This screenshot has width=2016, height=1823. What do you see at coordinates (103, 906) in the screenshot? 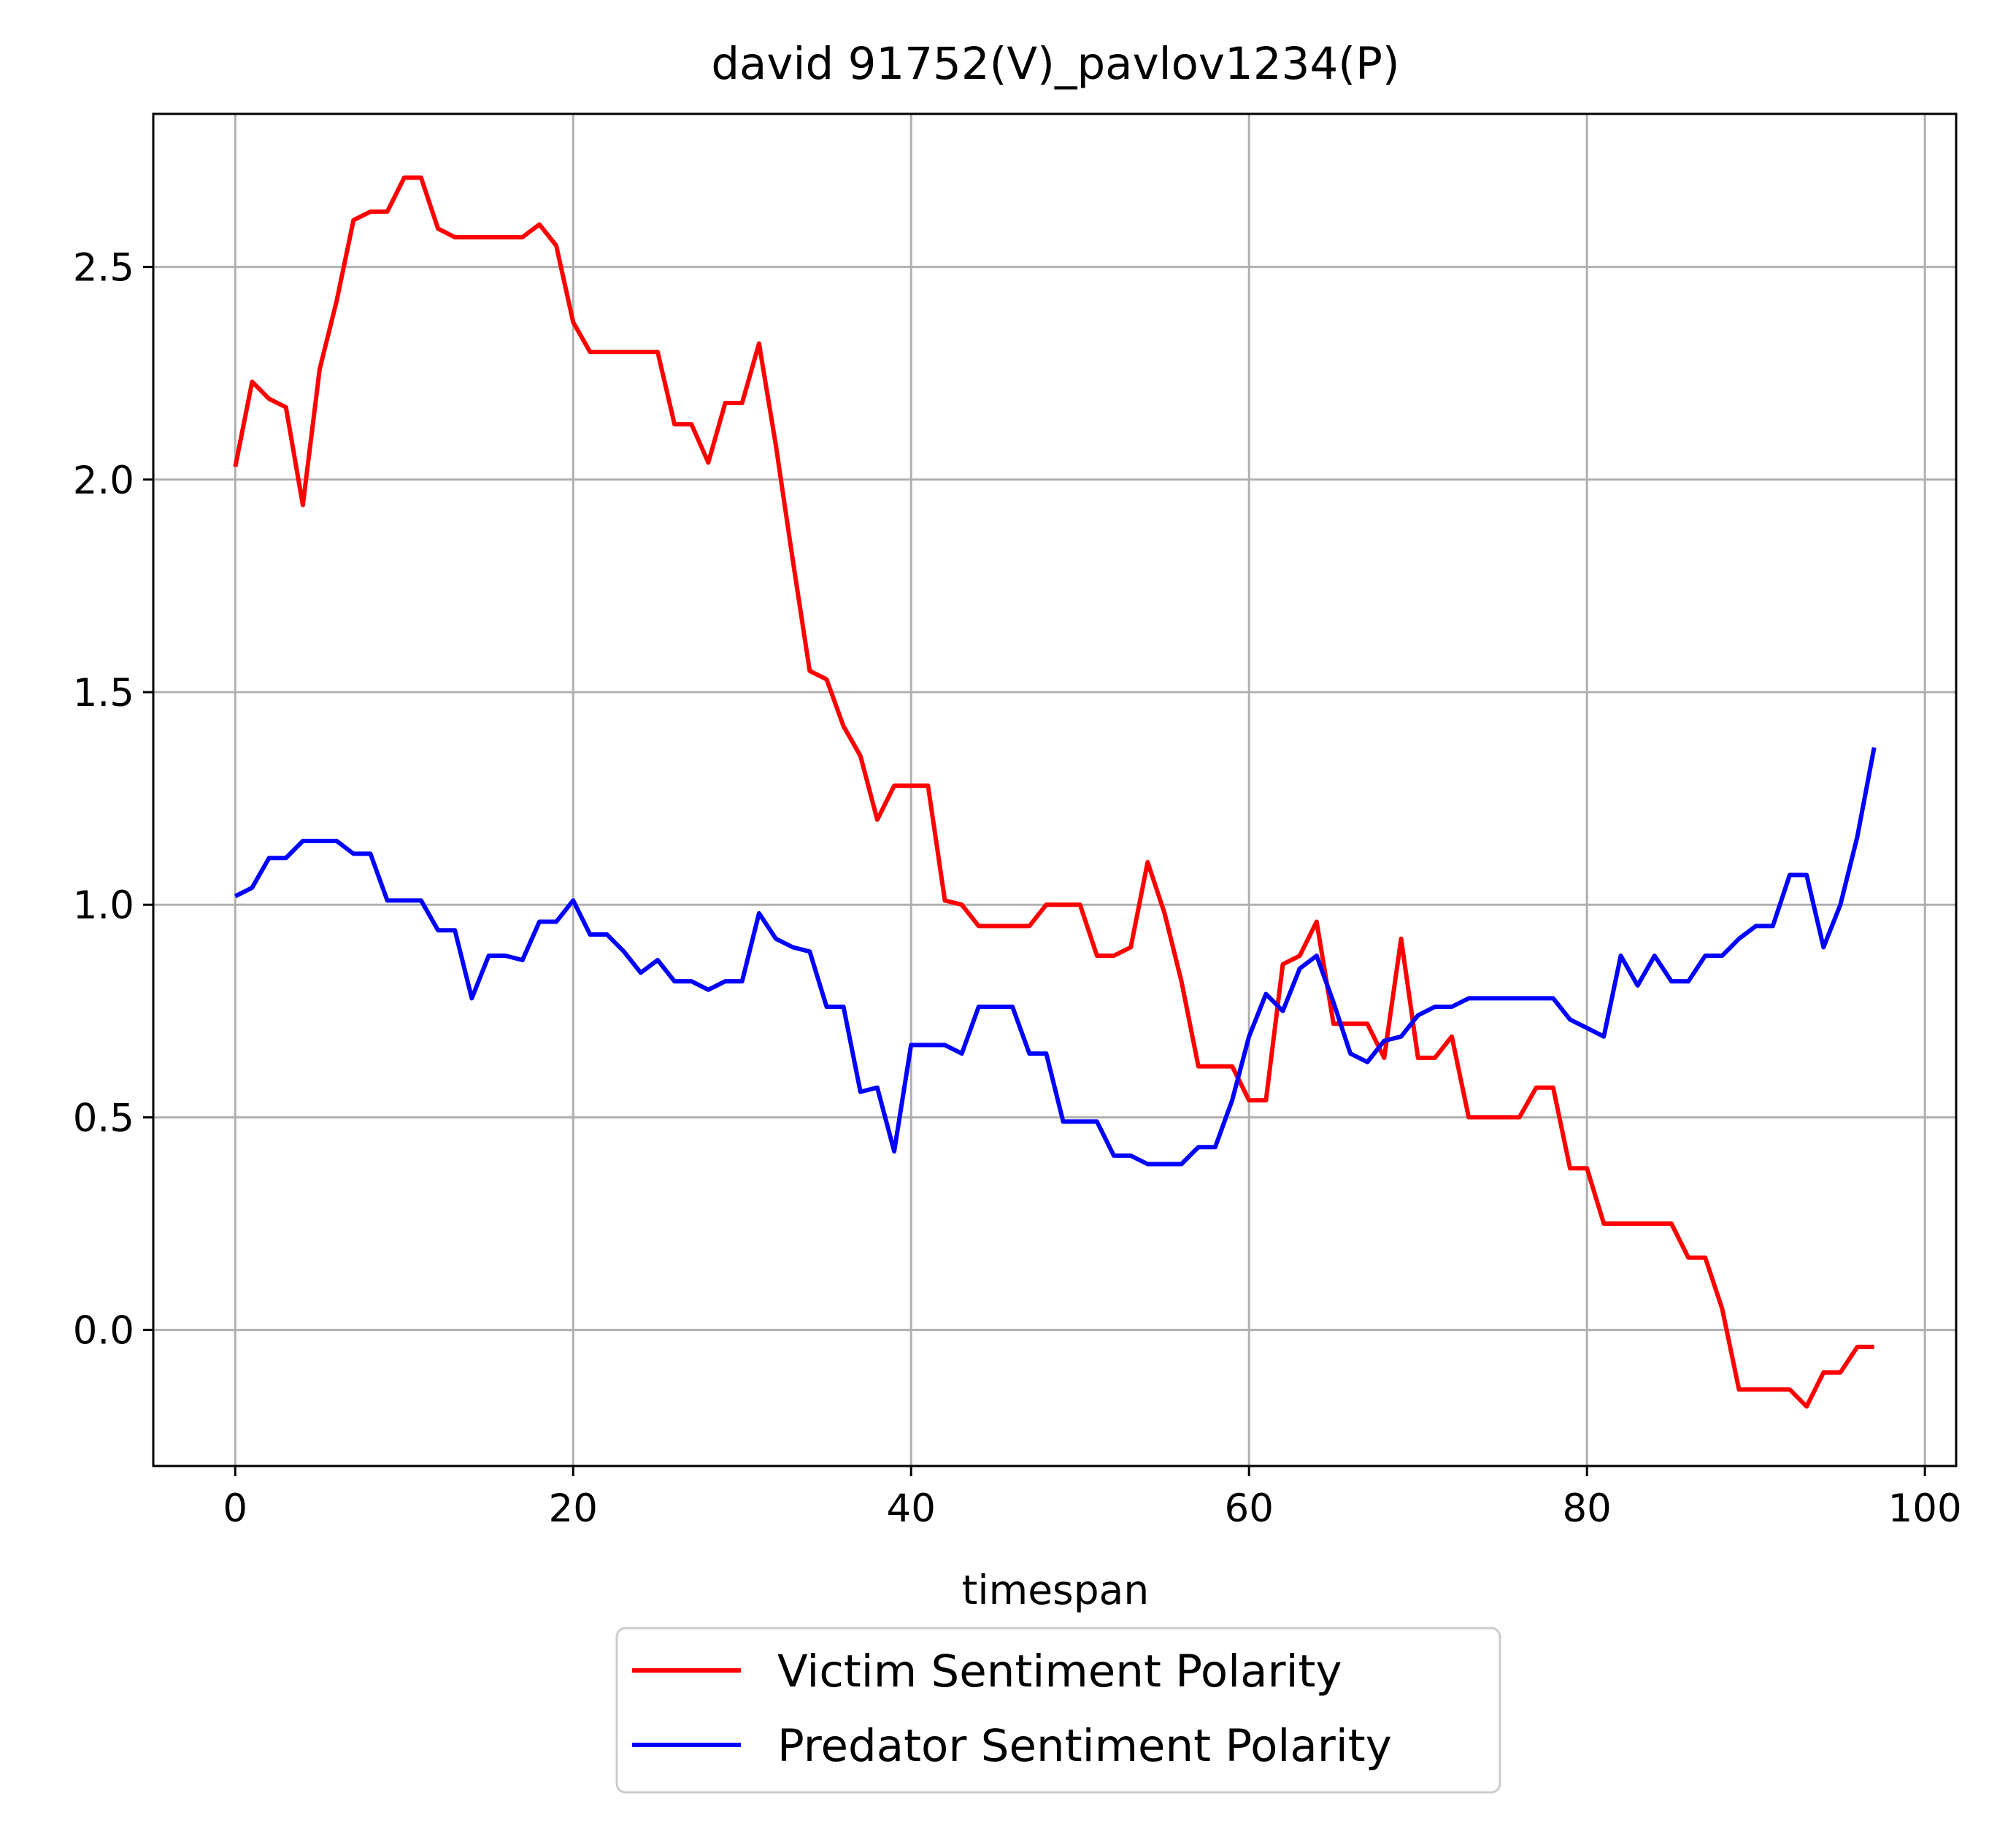
I see `y-tick-label: 1.0` at bounding box center [103, 906].